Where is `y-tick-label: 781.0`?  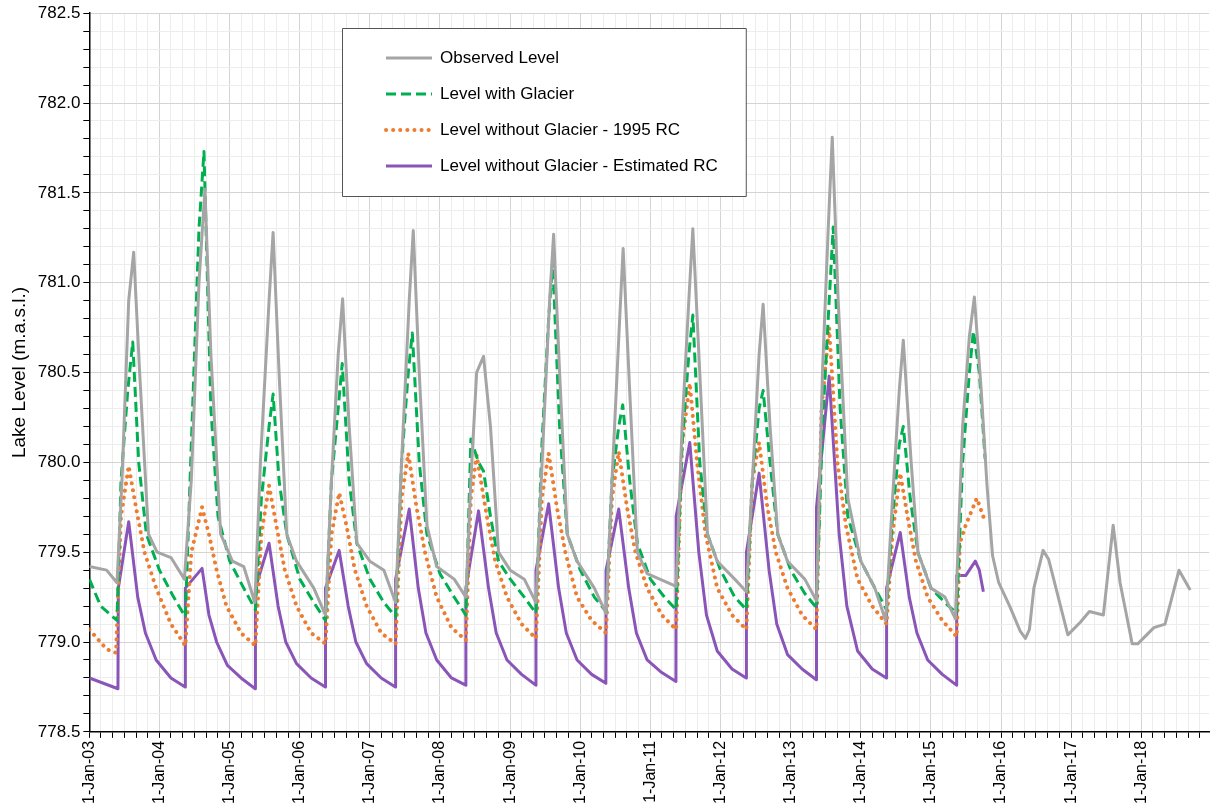 y-tick-label: 781.0 is located at coordinates (59, 282).